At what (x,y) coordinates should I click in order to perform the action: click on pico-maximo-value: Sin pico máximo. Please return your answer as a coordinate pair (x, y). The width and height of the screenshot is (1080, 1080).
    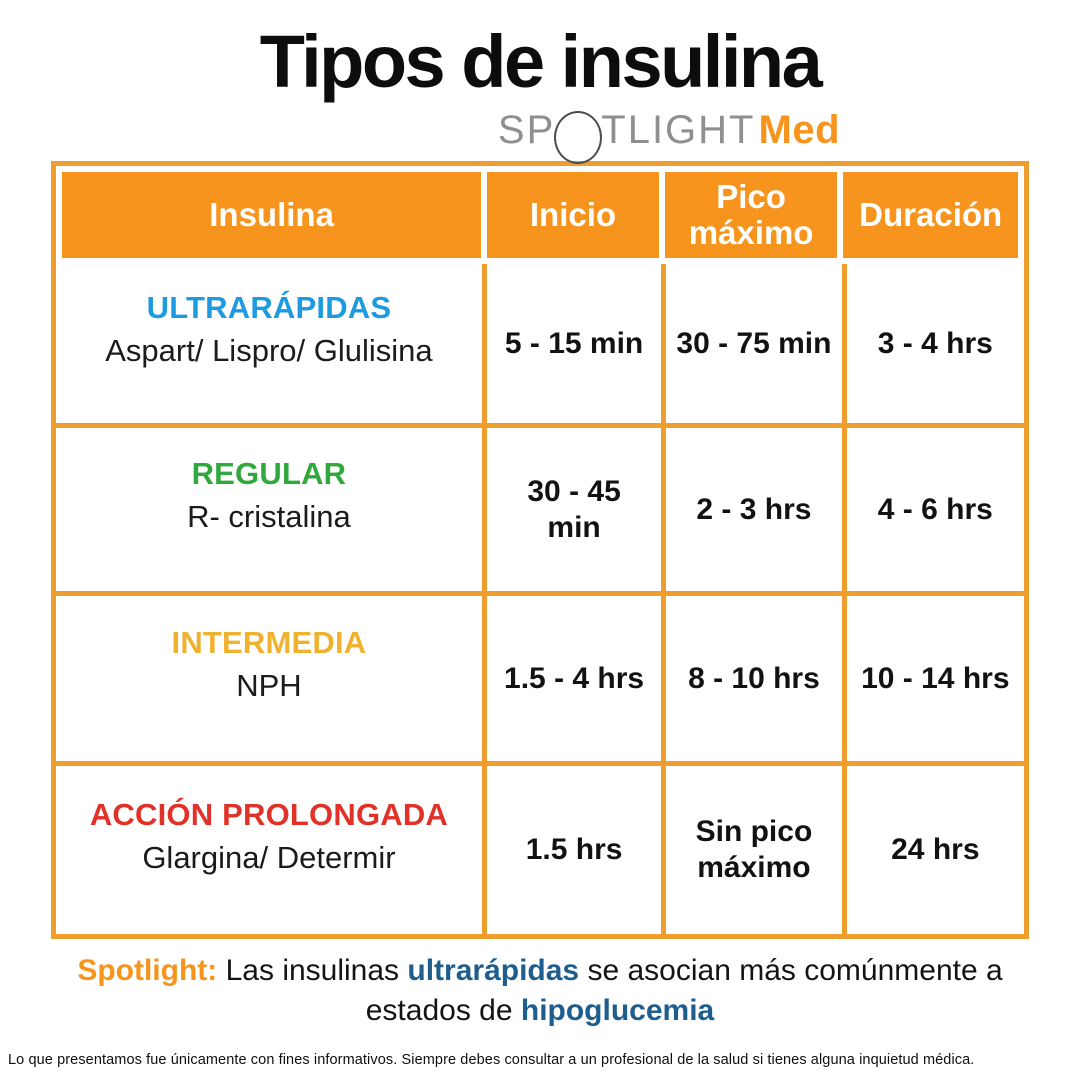
    Looking at the image, I should click on (754, 850).